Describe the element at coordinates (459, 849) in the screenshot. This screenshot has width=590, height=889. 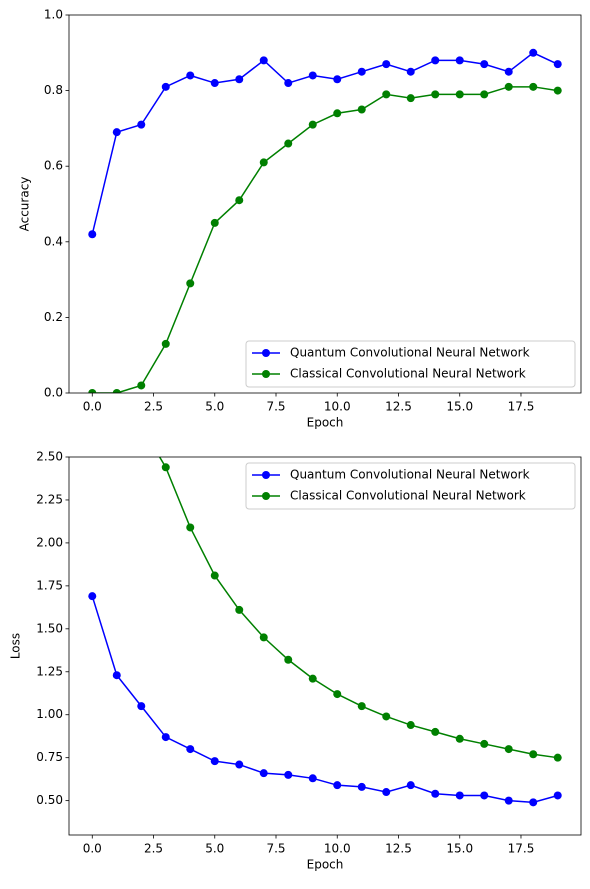
I see `x-tick-label: 15.0` at that location.